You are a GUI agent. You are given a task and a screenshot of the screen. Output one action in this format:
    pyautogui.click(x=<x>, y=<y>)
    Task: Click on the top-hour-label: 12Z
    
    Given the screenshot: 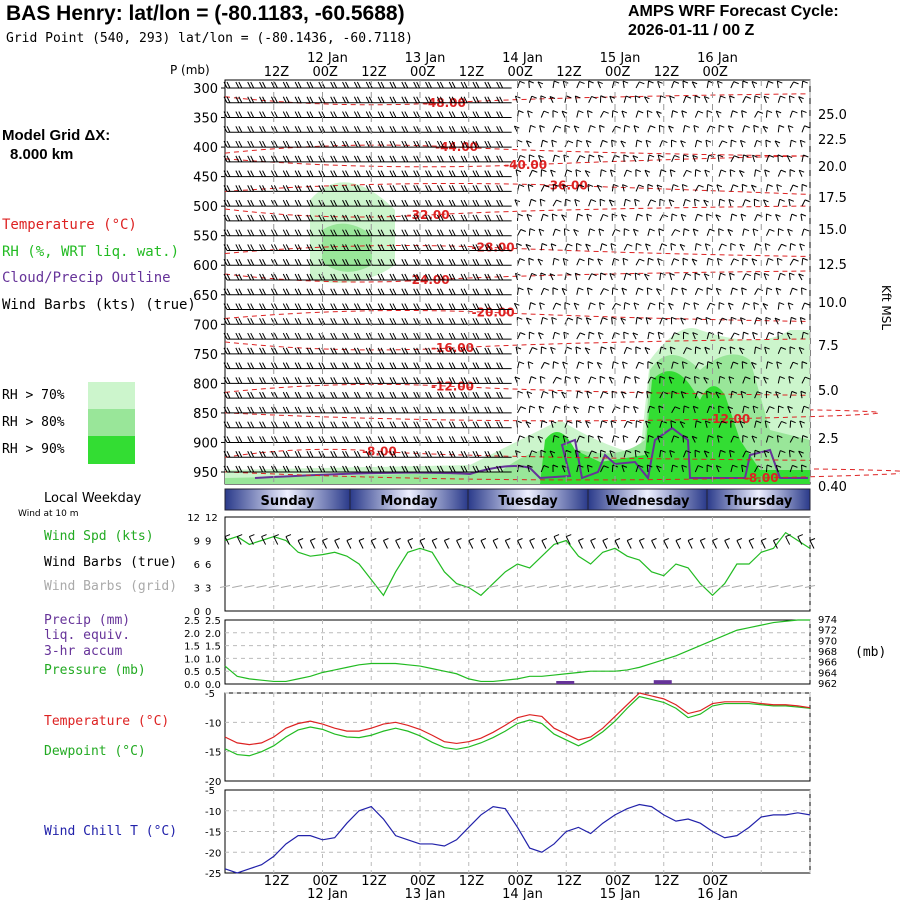 What is the action you would take?
    pyautogui.click(x=374, y=72)
    